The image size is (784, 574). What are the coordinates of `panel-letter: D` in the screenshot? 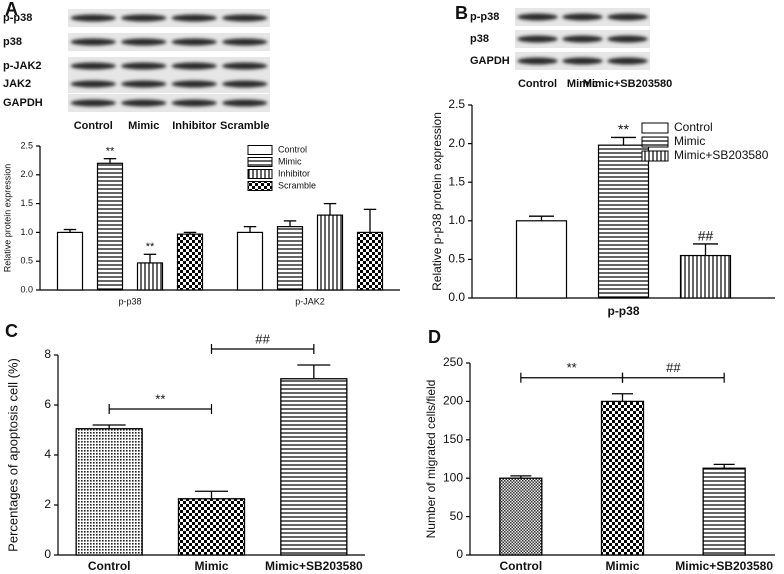 It's located at (434, 337).